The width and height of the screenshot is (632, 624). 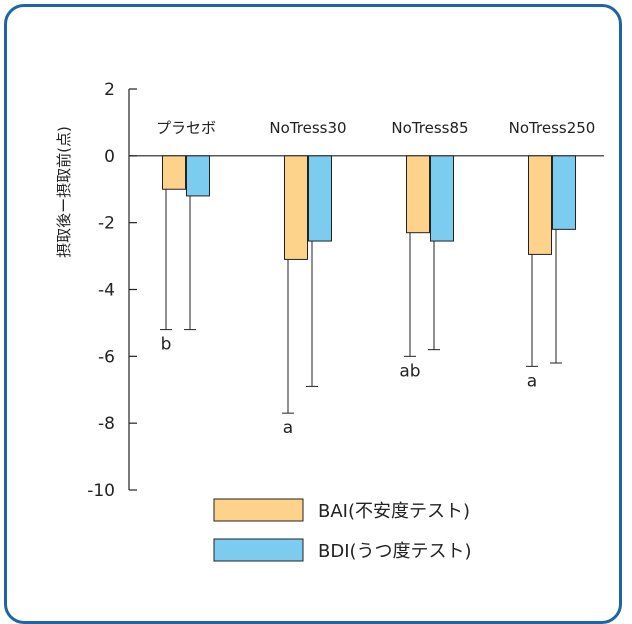 What do you see at coordinates (106, 357) in the screenshot?
I see `y-tick-label: -6` at bounding box center [106, 357].